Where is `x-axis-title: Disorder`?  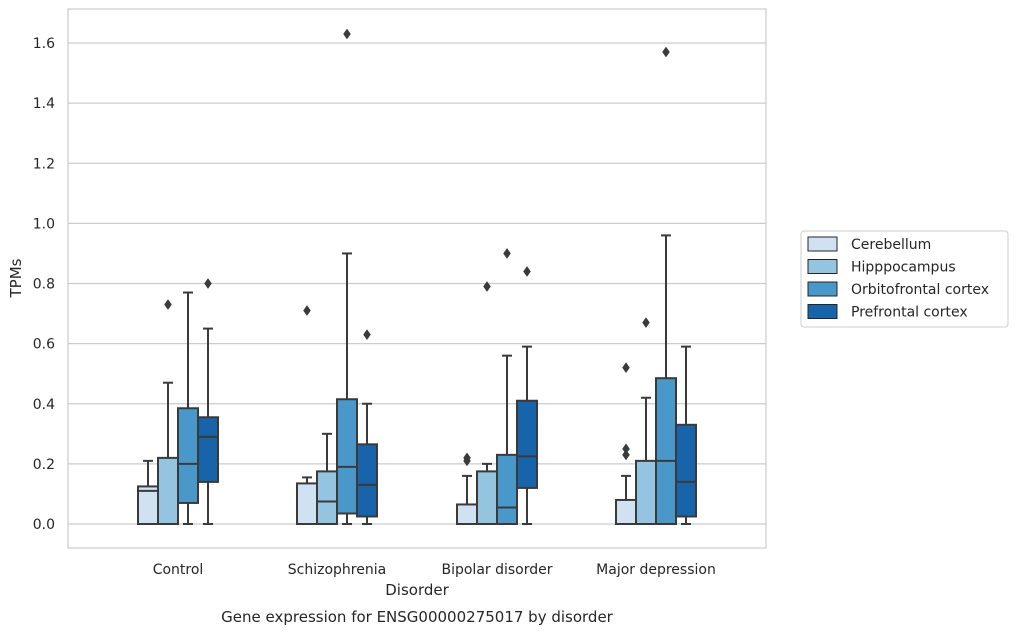 x-axis-title: Disorder is located at coordinates (417, 590).